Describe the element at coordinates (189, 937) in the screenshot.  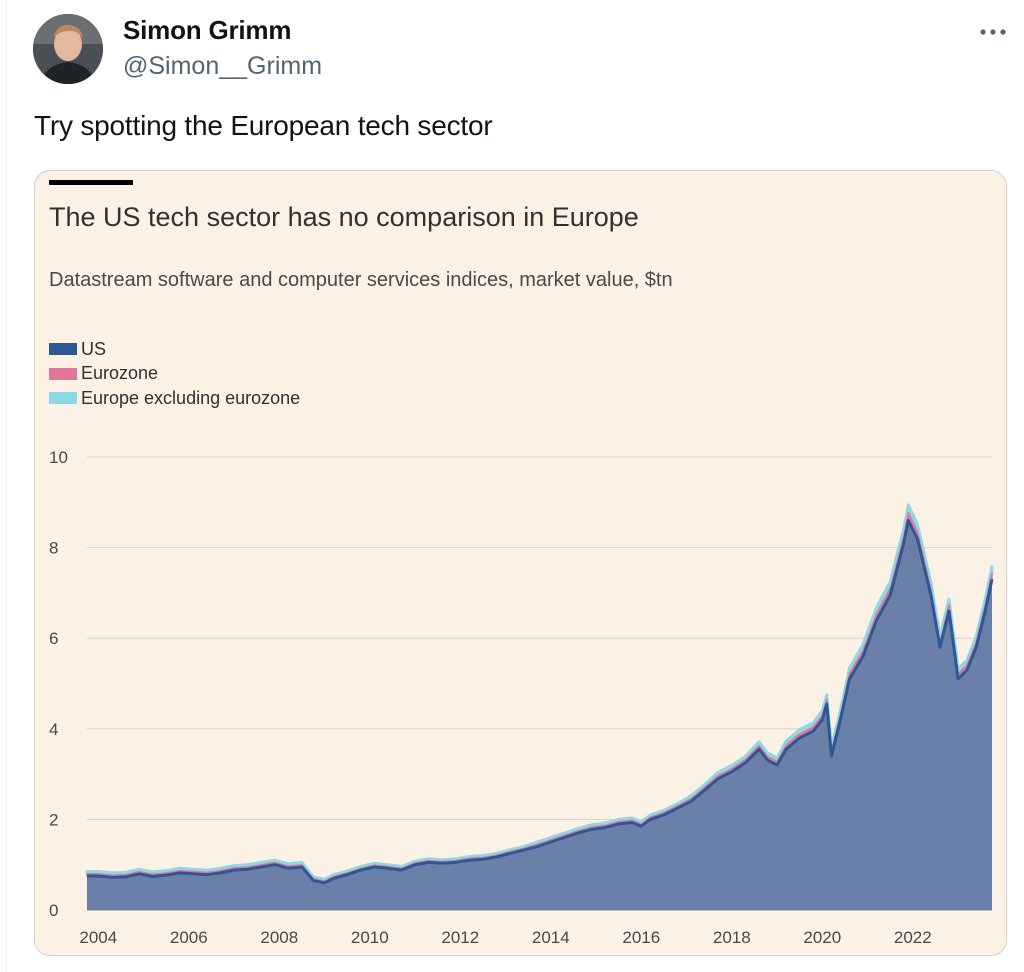
I see `x-tick-2006: 2006` at that location.